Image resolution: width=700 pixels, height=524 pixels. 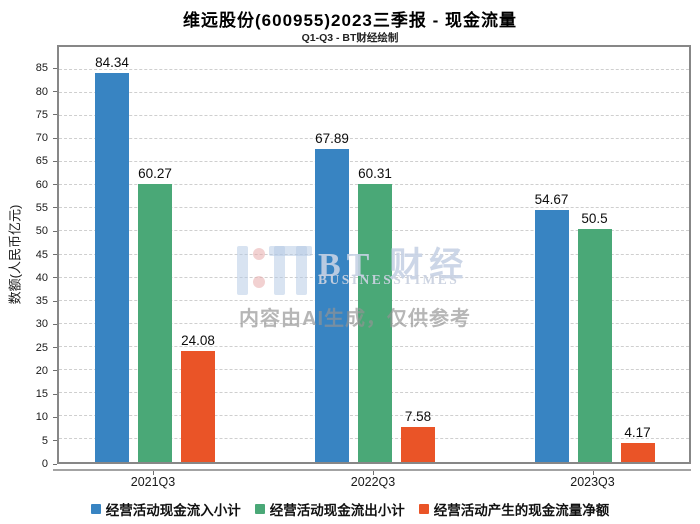 I want to click on legend-item: 经营活动产生的现金流量净额, so click(x=514, y=509).